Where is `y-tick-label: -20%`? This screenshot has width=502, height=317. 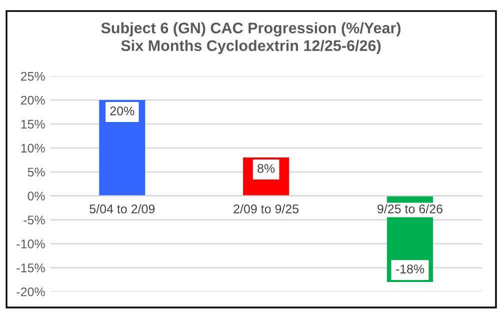 y-tick-label: -20% is located at coordinates (30, 291).